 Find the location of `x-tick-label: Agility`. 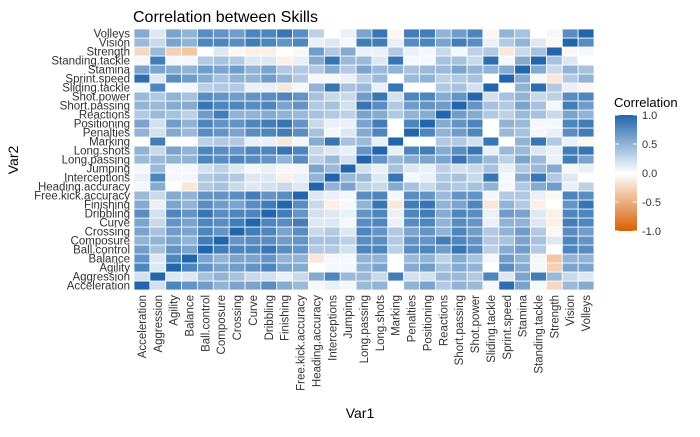

x-tick-label: Agility is located at coordinates (175, 310).